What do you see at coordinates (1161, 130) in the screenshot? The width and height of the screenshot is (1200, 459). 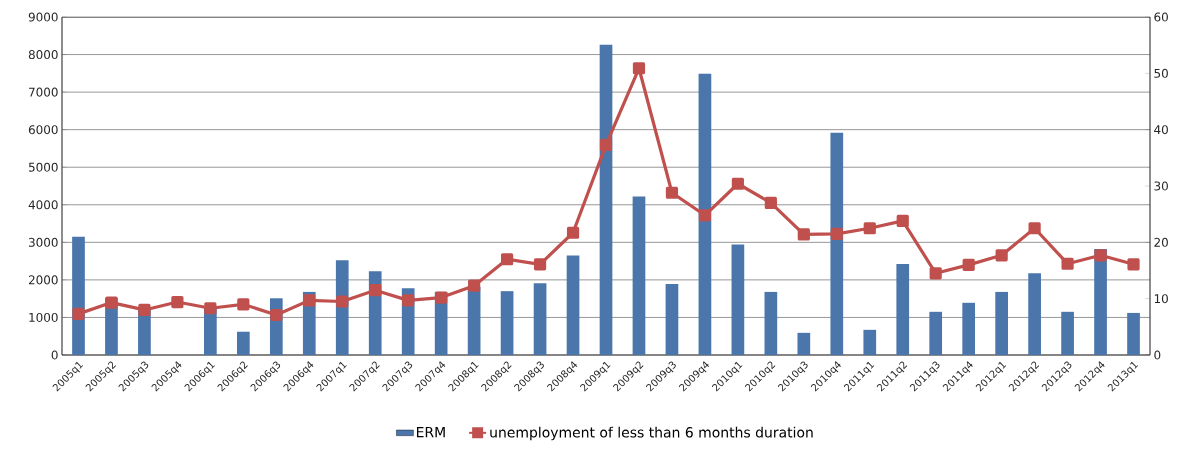 I see `y2-tick-label: 40` at bounding box center [1161, 130].